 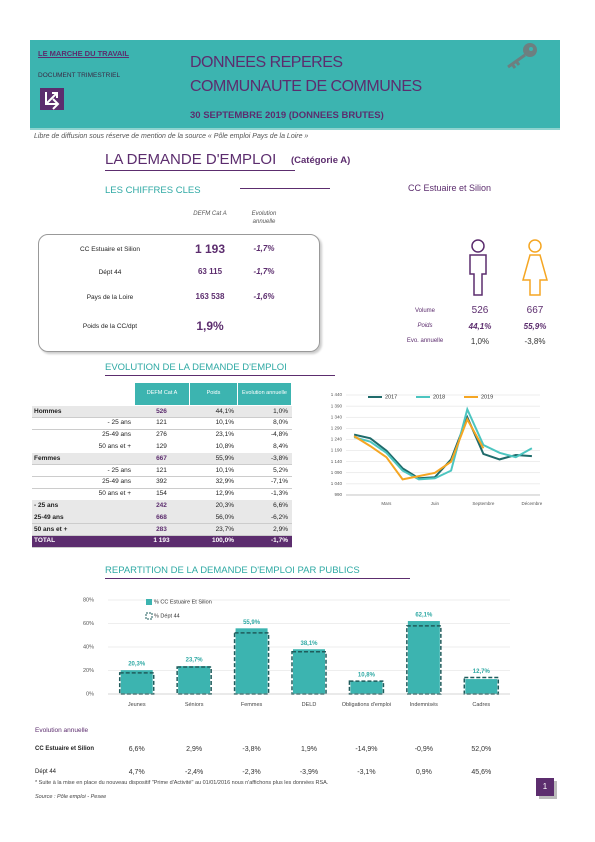 I want to click on gender-value: 1,0%, so click(x=480, y=341).